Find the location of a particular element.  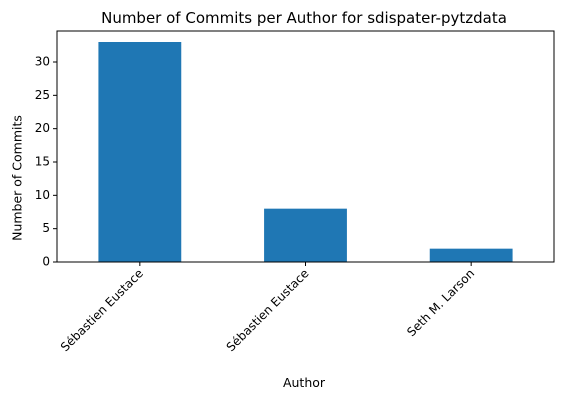

y-ticks: 0 5 10 15 20 25 30 is located at coordinates (46, 162).